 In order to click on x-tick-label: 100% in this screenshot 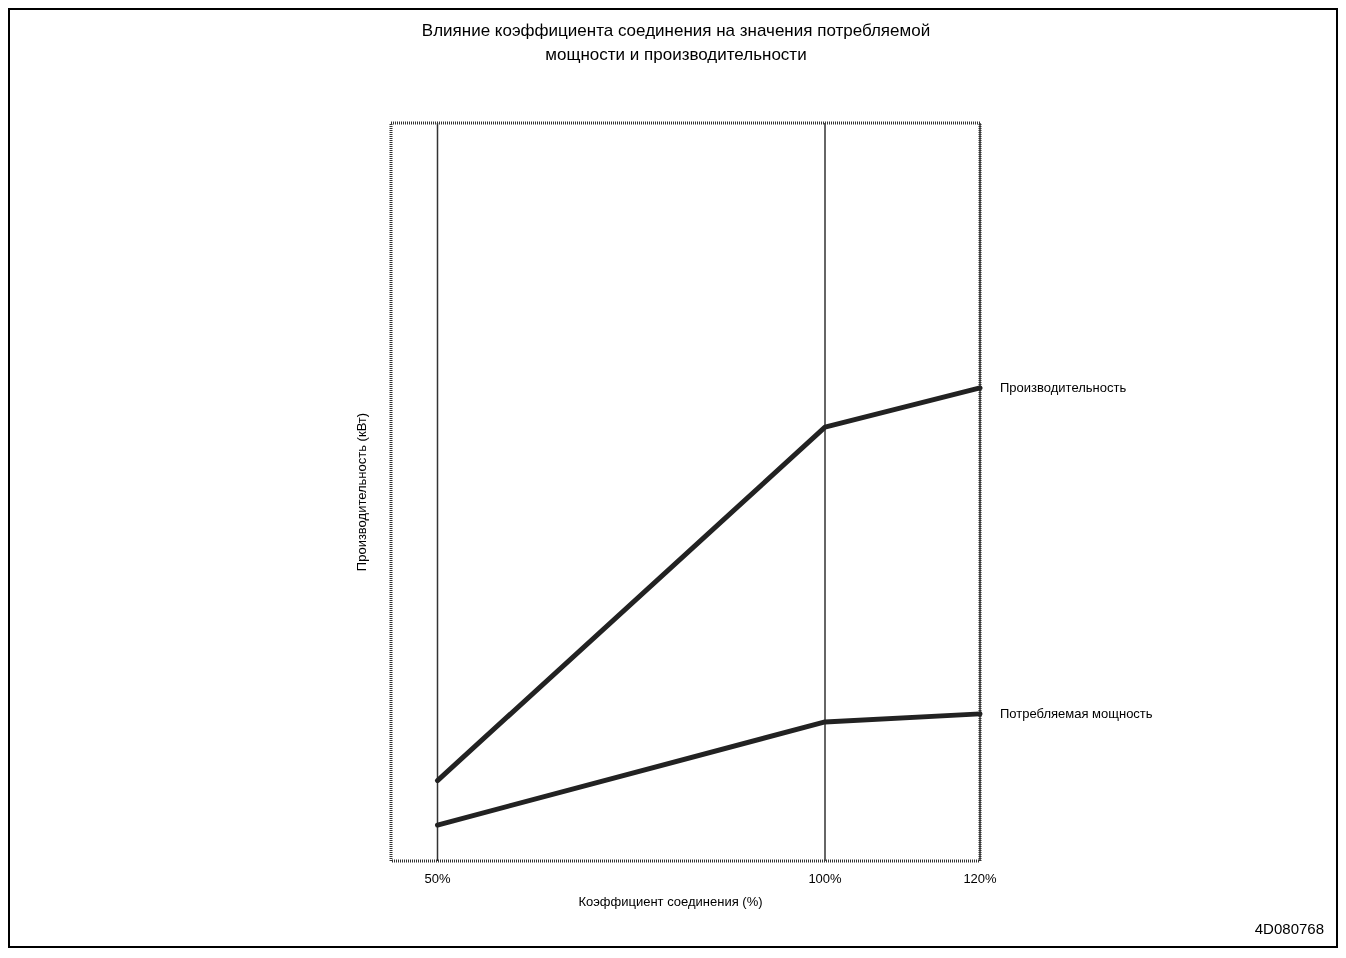, I will do `click(825, 878)`.